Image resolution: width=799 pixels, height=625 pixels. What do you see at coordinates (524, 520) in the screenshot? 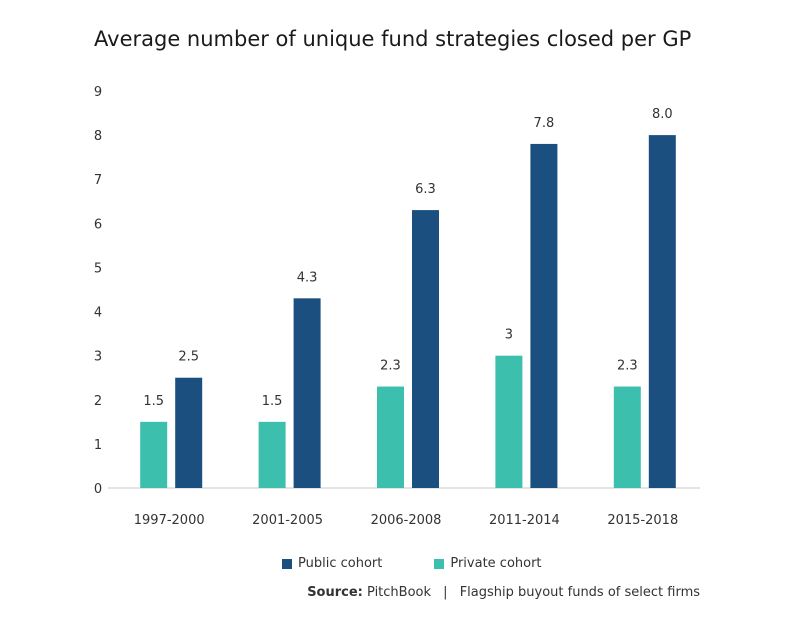
I see `x-tick-label: 2011-2014` at bounding box center [524, 520].